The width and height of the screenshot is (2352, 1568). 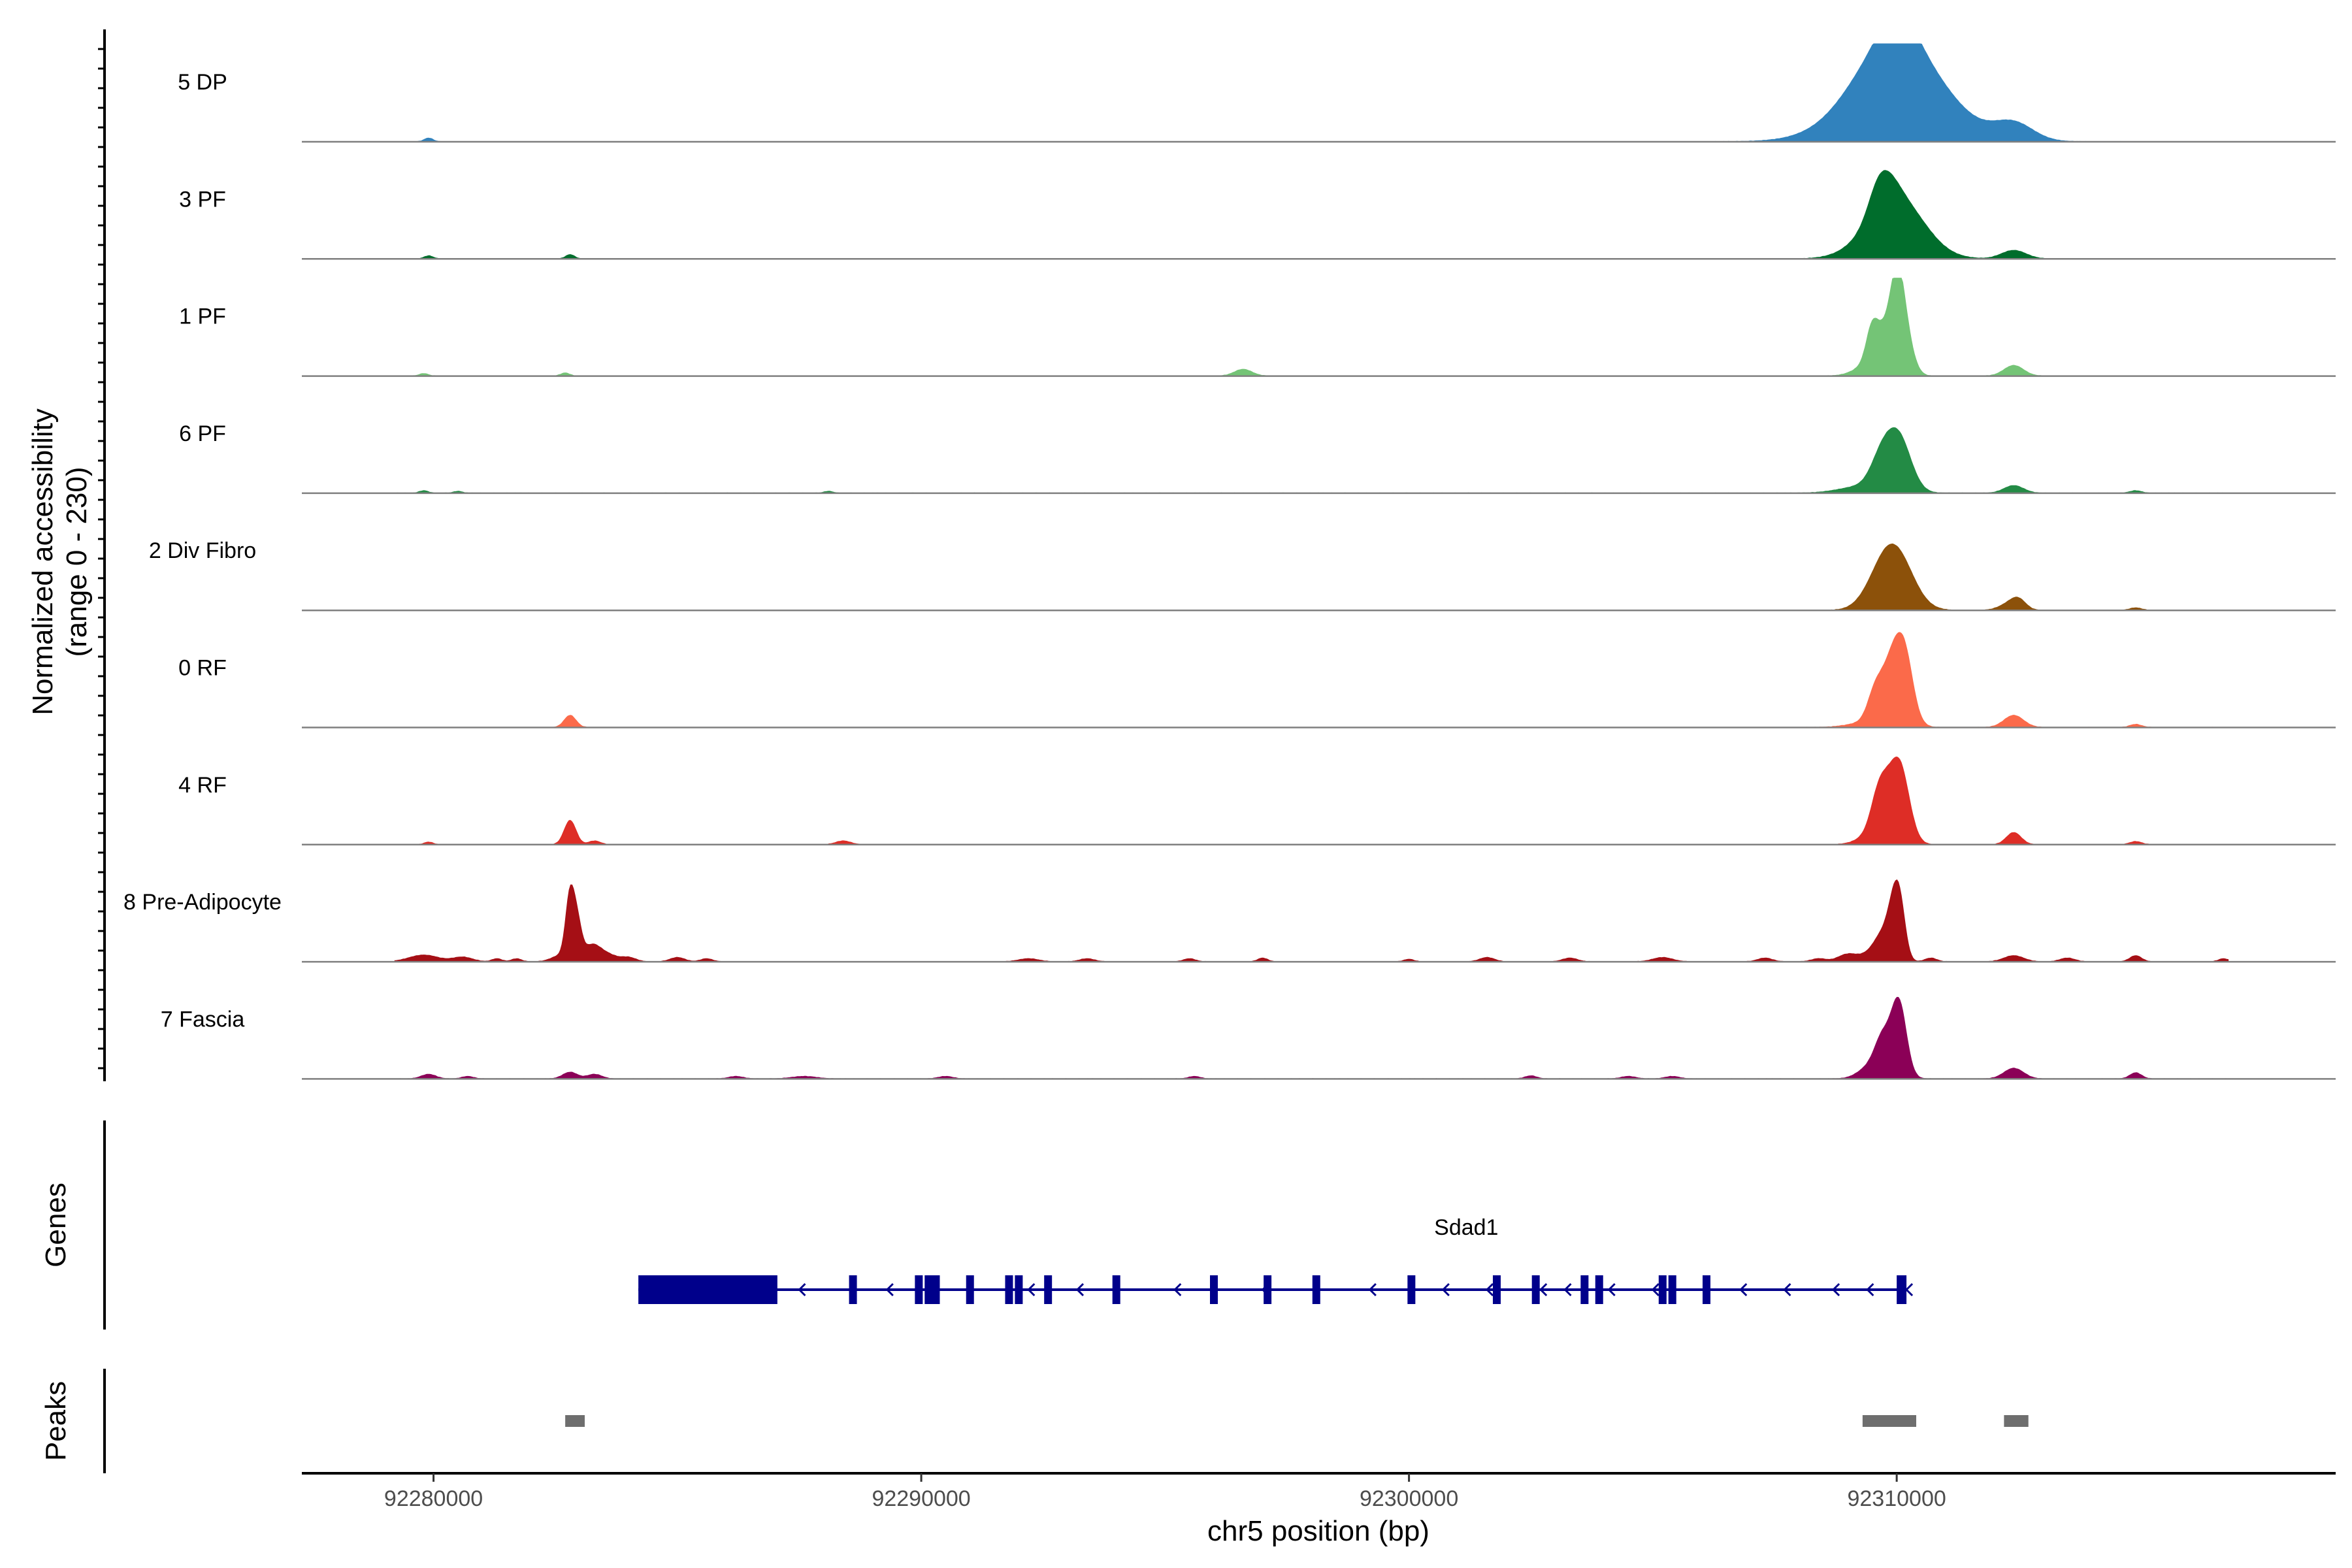 I want to click on coverage-track: 1 PF, so click(x=1257, y=327).